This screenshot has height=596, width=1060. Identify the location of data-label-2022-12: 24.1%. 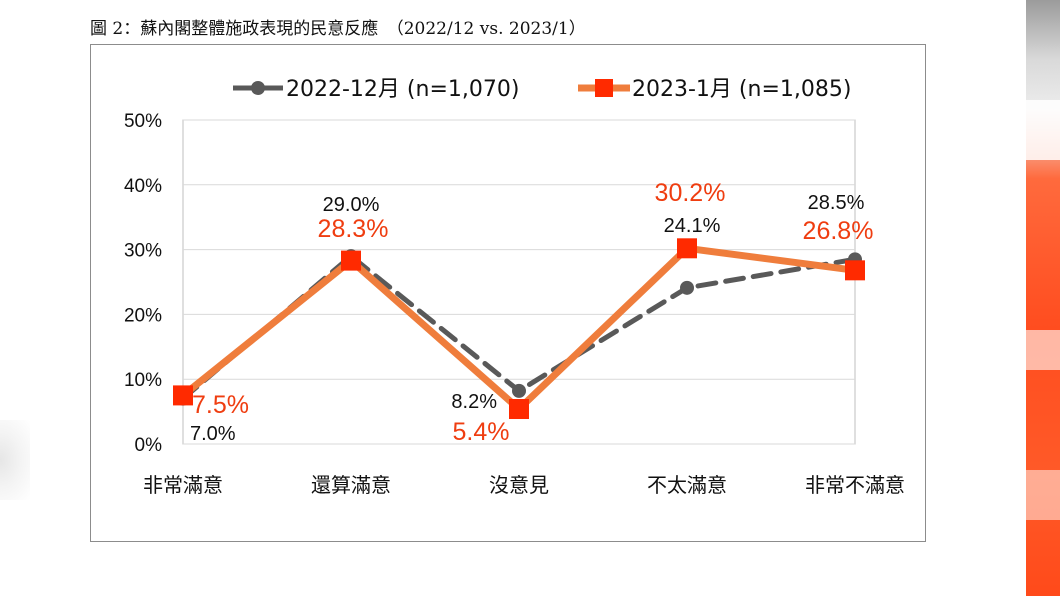
(692, 226).